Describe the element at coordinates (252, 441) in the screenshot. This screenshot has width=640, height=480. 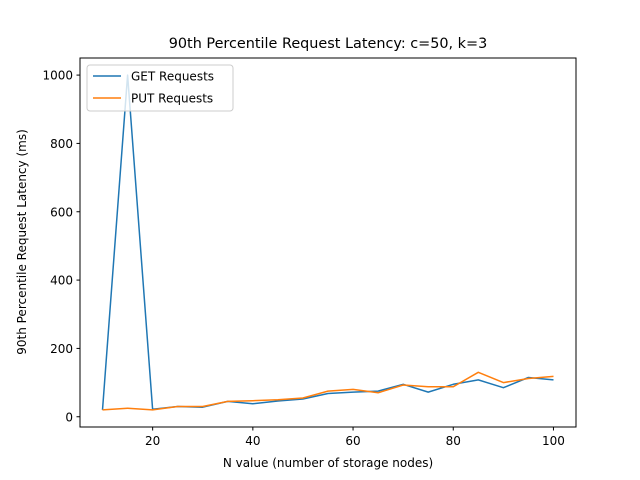
I see `x-tick-label: 40` at that location.